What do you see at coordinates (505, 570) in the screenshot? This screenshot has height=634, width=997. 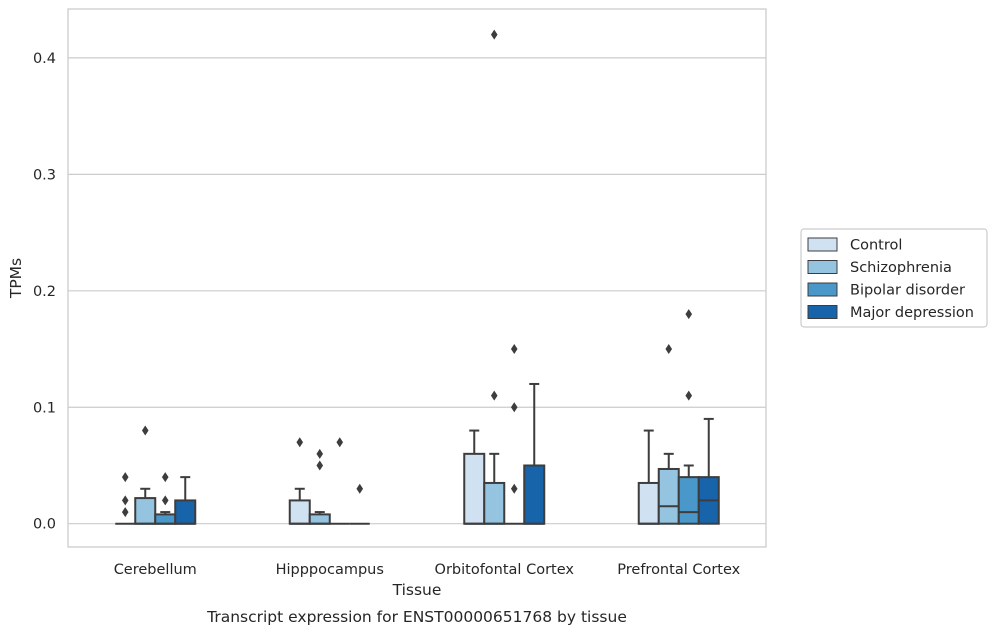 I see `x-tick-label: Orbitofontal Cortex` at bounding box center [505, 570].